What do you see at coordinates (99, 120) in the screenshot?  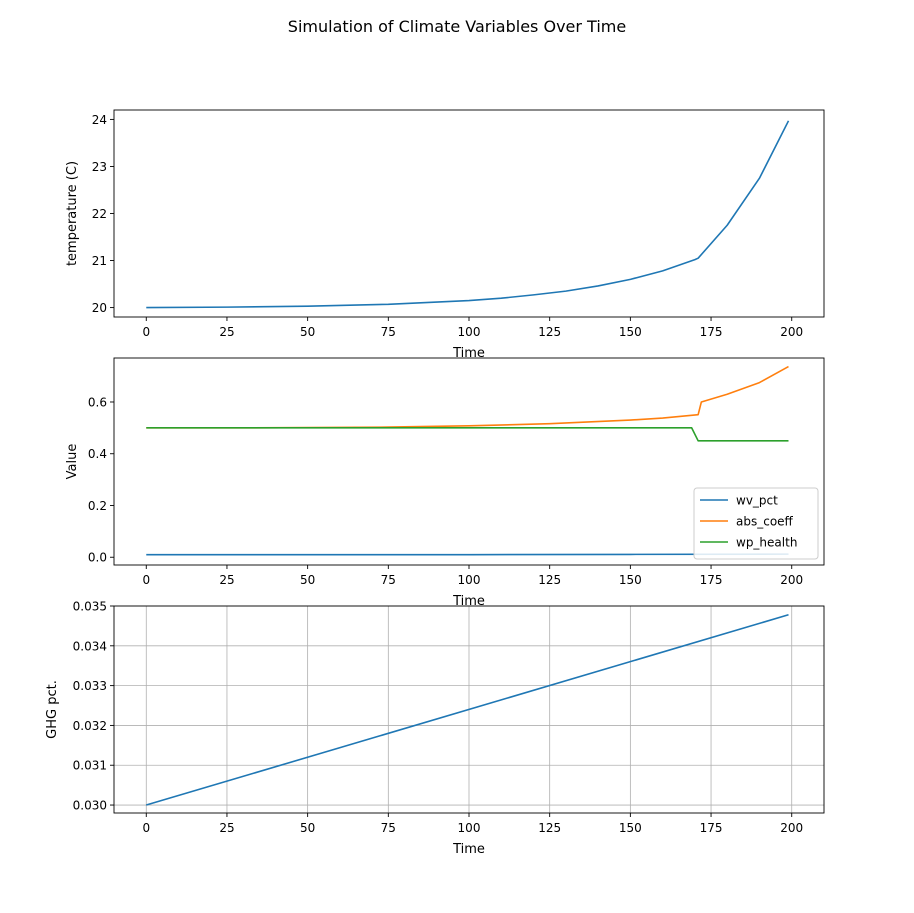 I see `y-tick-label: 24` at bounding box center [99, 120].